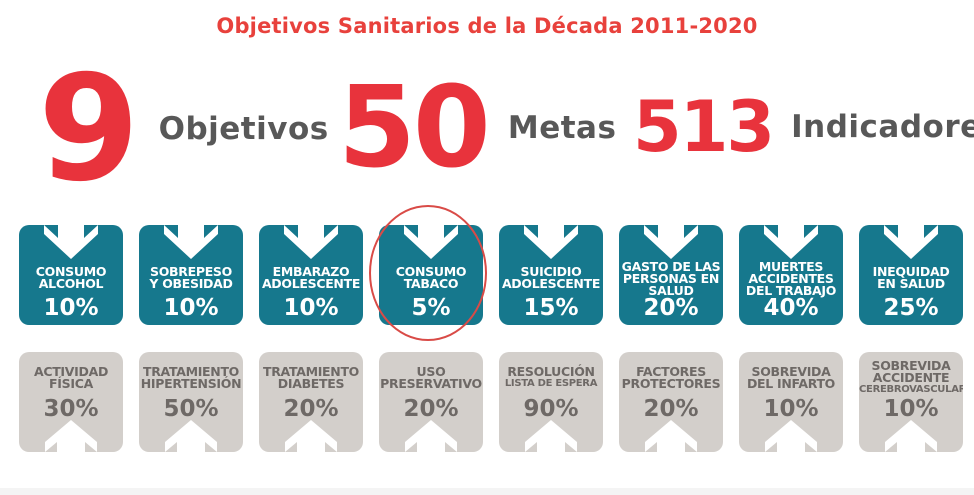 The height and width of the screenshot is (495, 974). I want to click on card-label-line: ACCIDENTE, so click(911, 377).